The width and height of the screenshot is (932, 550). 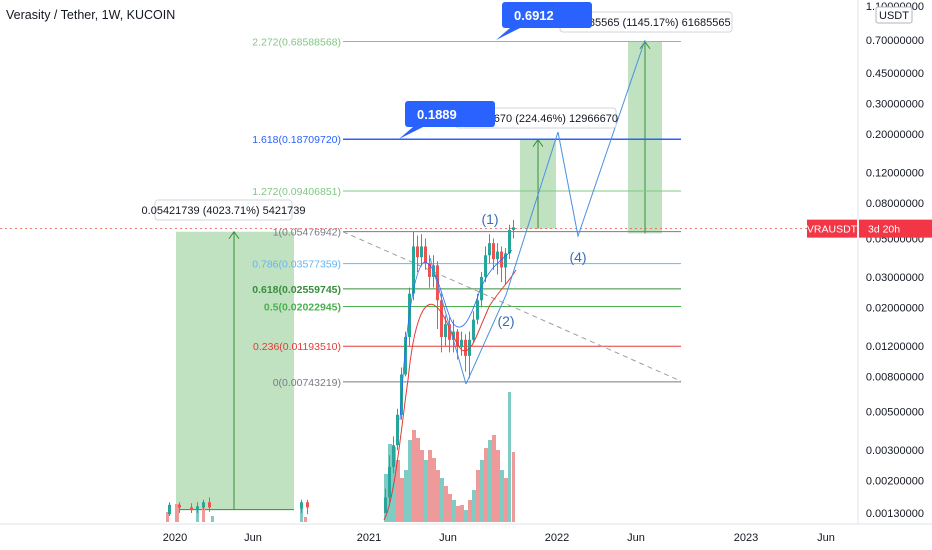 What do you see at coordinates (448, 321) in the screenshot?
I see `elliott-wave-line` at bounding box center [448, 321].